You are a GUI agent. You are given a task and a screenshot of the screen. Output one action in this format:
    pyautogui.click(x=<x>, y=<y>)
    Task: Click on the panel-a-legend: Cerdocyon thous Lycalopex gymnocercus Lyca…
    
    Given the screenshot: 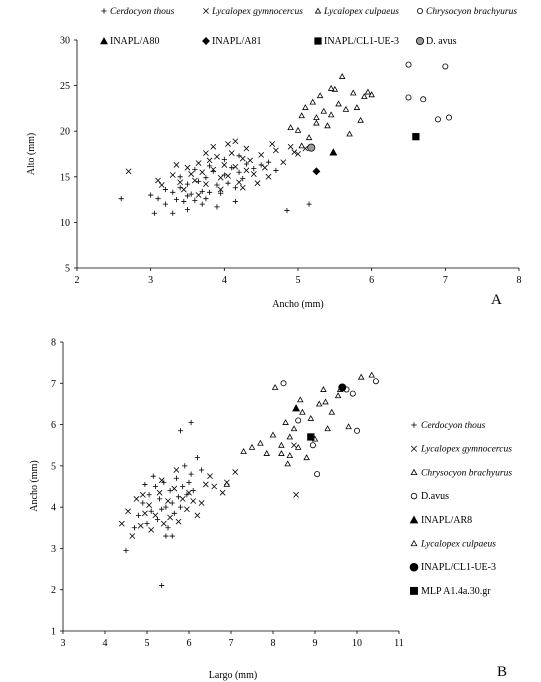 What is the action you would take?
    pyautogui.click(x=308, y=27)
    